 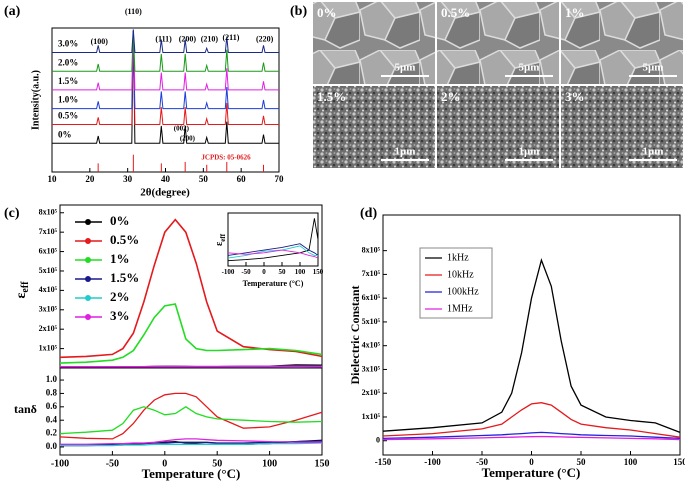 What do you see at coordinates (182, 128) in the screenshot?
I see `peak-label: (002)` at bounding box center [182, 128].